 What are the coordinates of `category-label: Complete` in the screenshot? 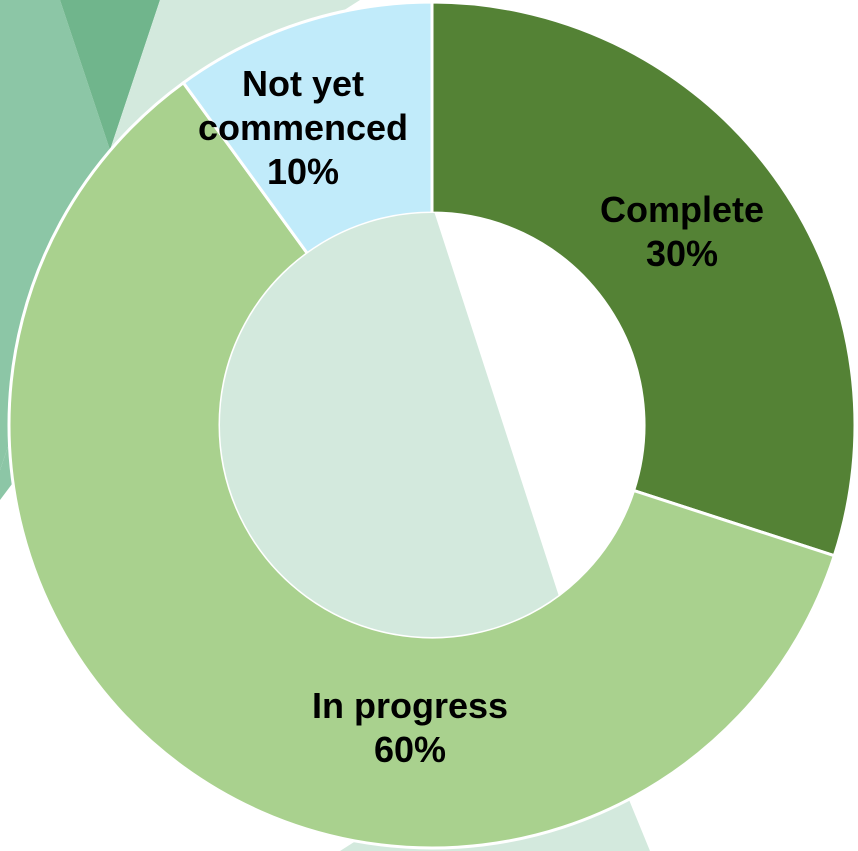 It's located at (682, 209).